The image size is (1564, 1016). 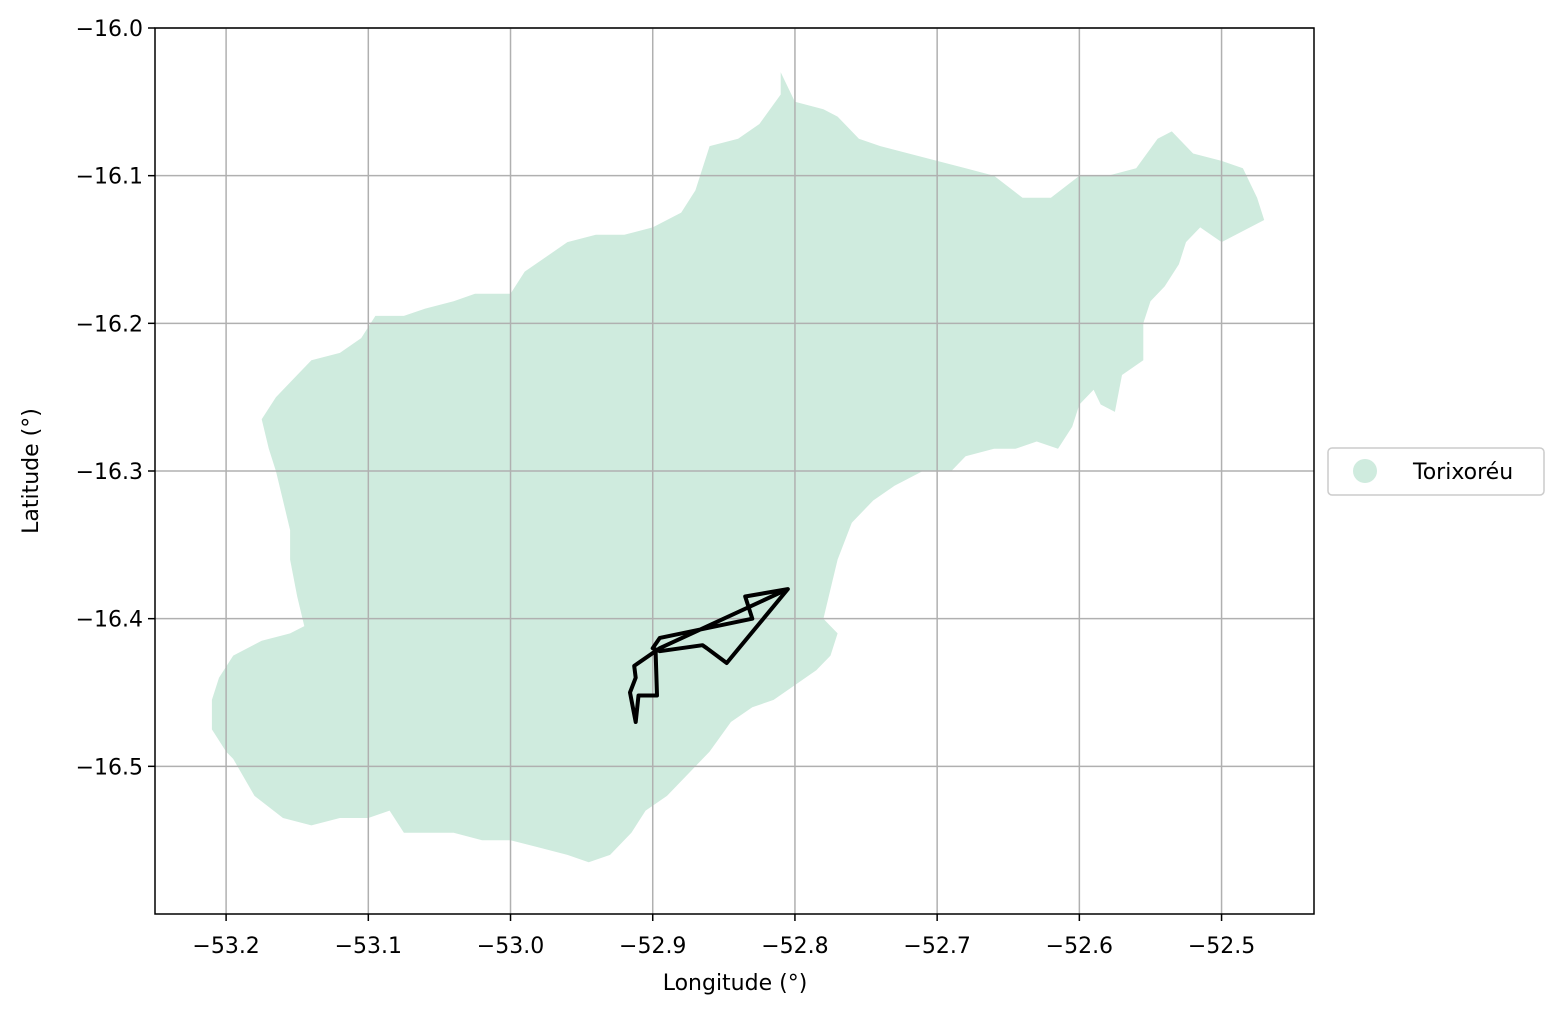 What do you see at coordinates (1462, 472) in the screenshot?
I see `legend-label-torixoreu: Torixoréu` at bounding box center [1462, 472].